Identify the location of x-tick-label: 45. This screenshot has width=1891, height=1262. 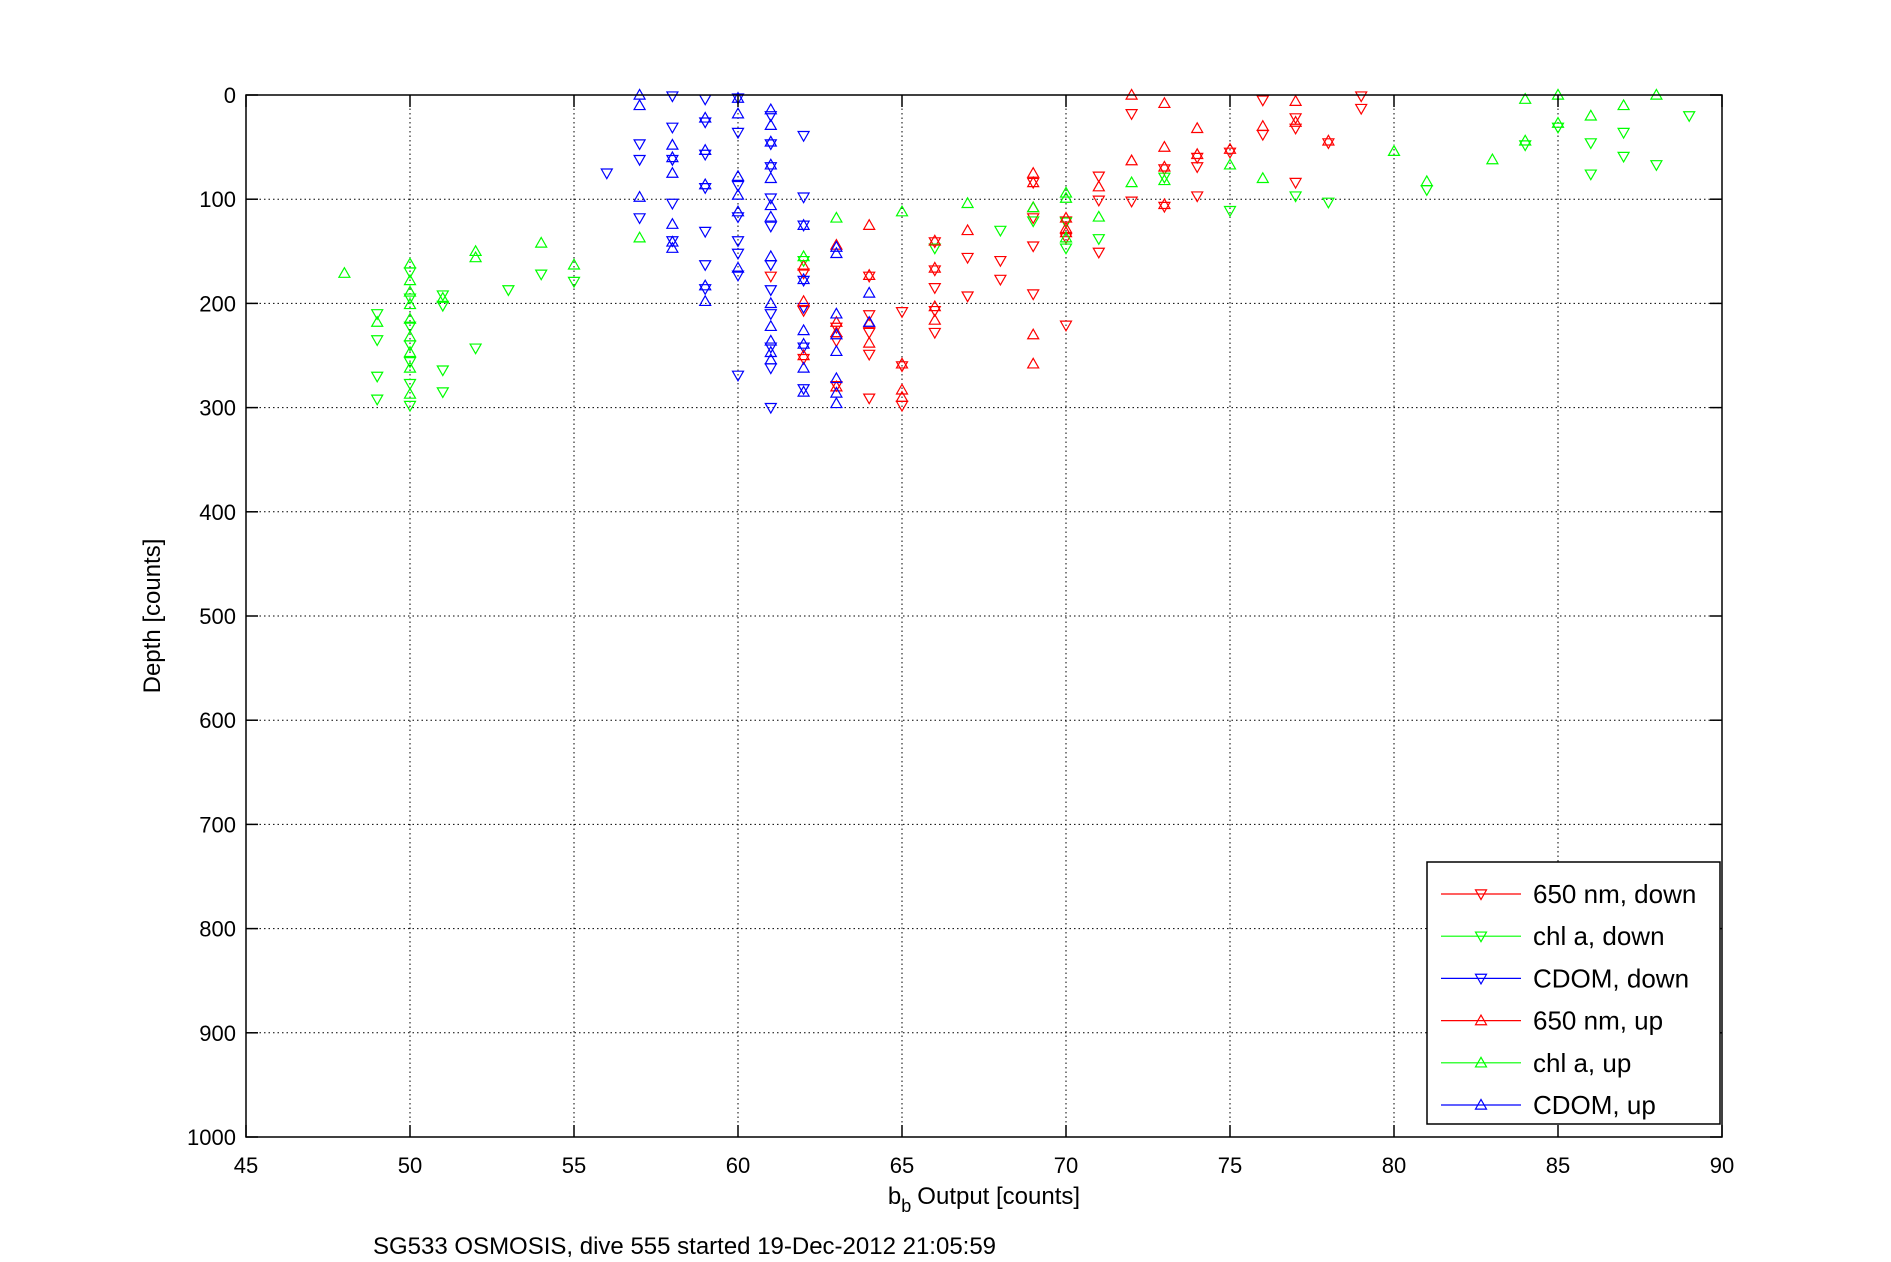
(246, 1165).